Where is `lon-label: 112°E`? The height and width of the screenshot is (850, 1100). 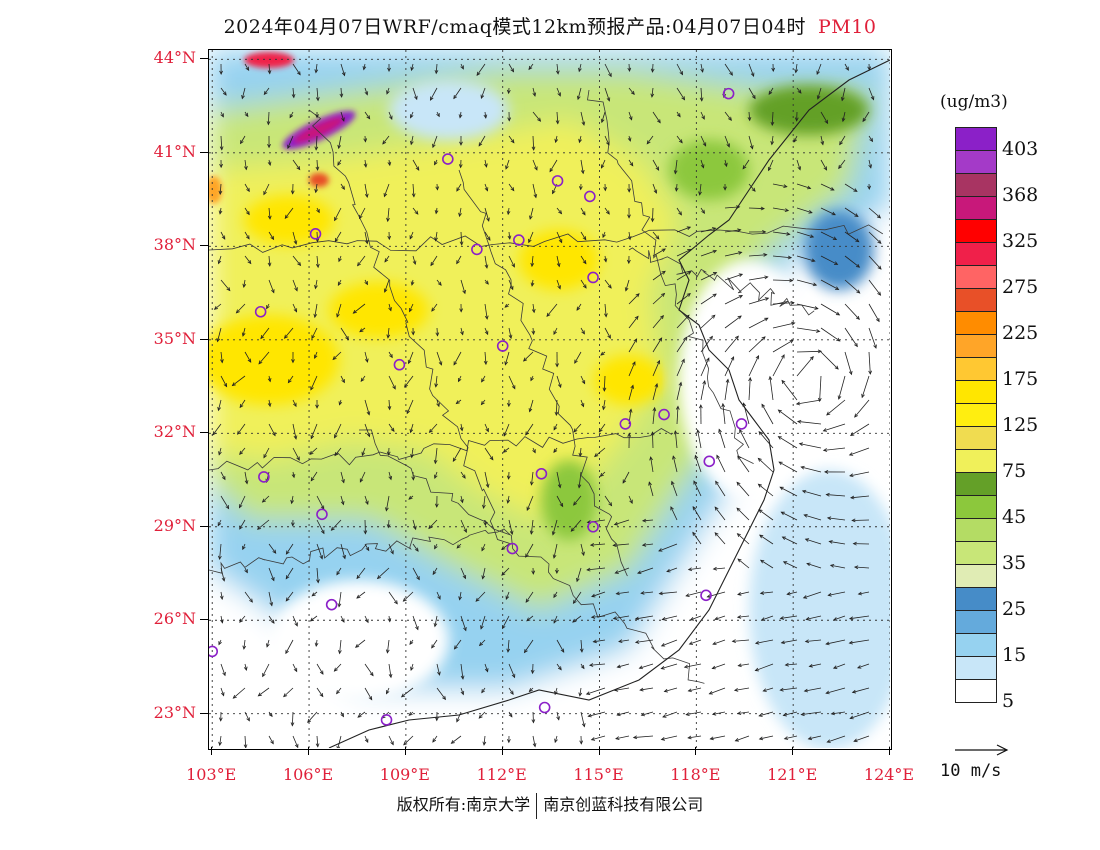
lon-label: 112°E is located at coordinates (501, 774).